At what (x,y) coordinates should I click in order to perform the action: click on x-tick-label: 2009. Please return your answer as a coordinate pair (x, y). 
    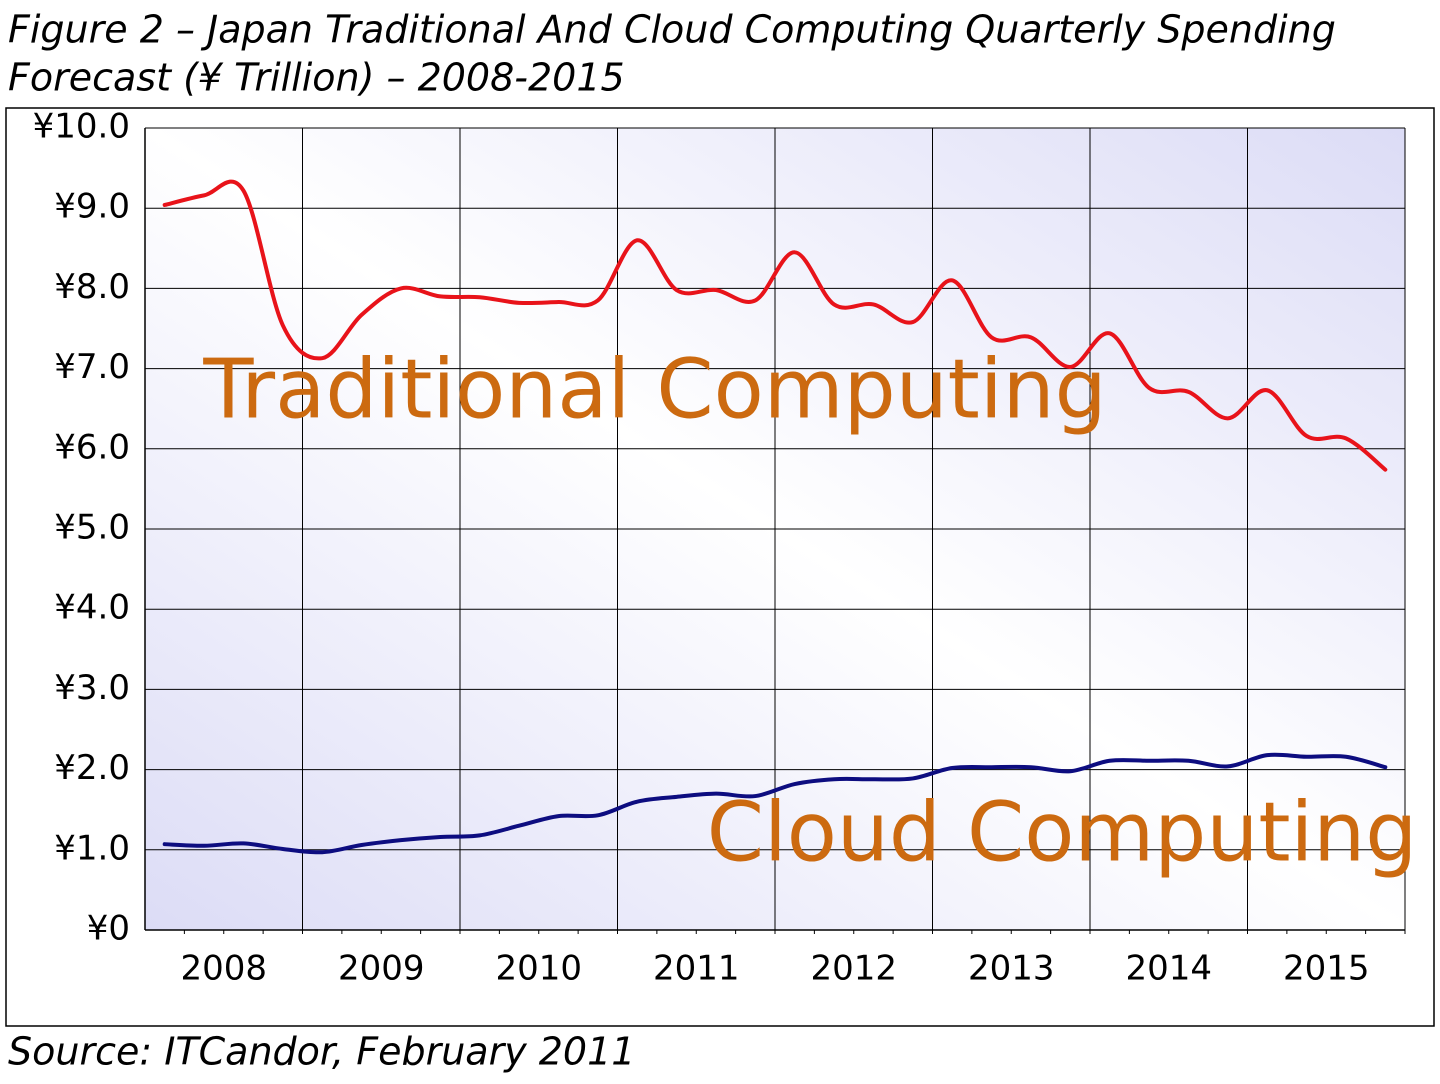
    Looking at the image, I should click on (381, 969).